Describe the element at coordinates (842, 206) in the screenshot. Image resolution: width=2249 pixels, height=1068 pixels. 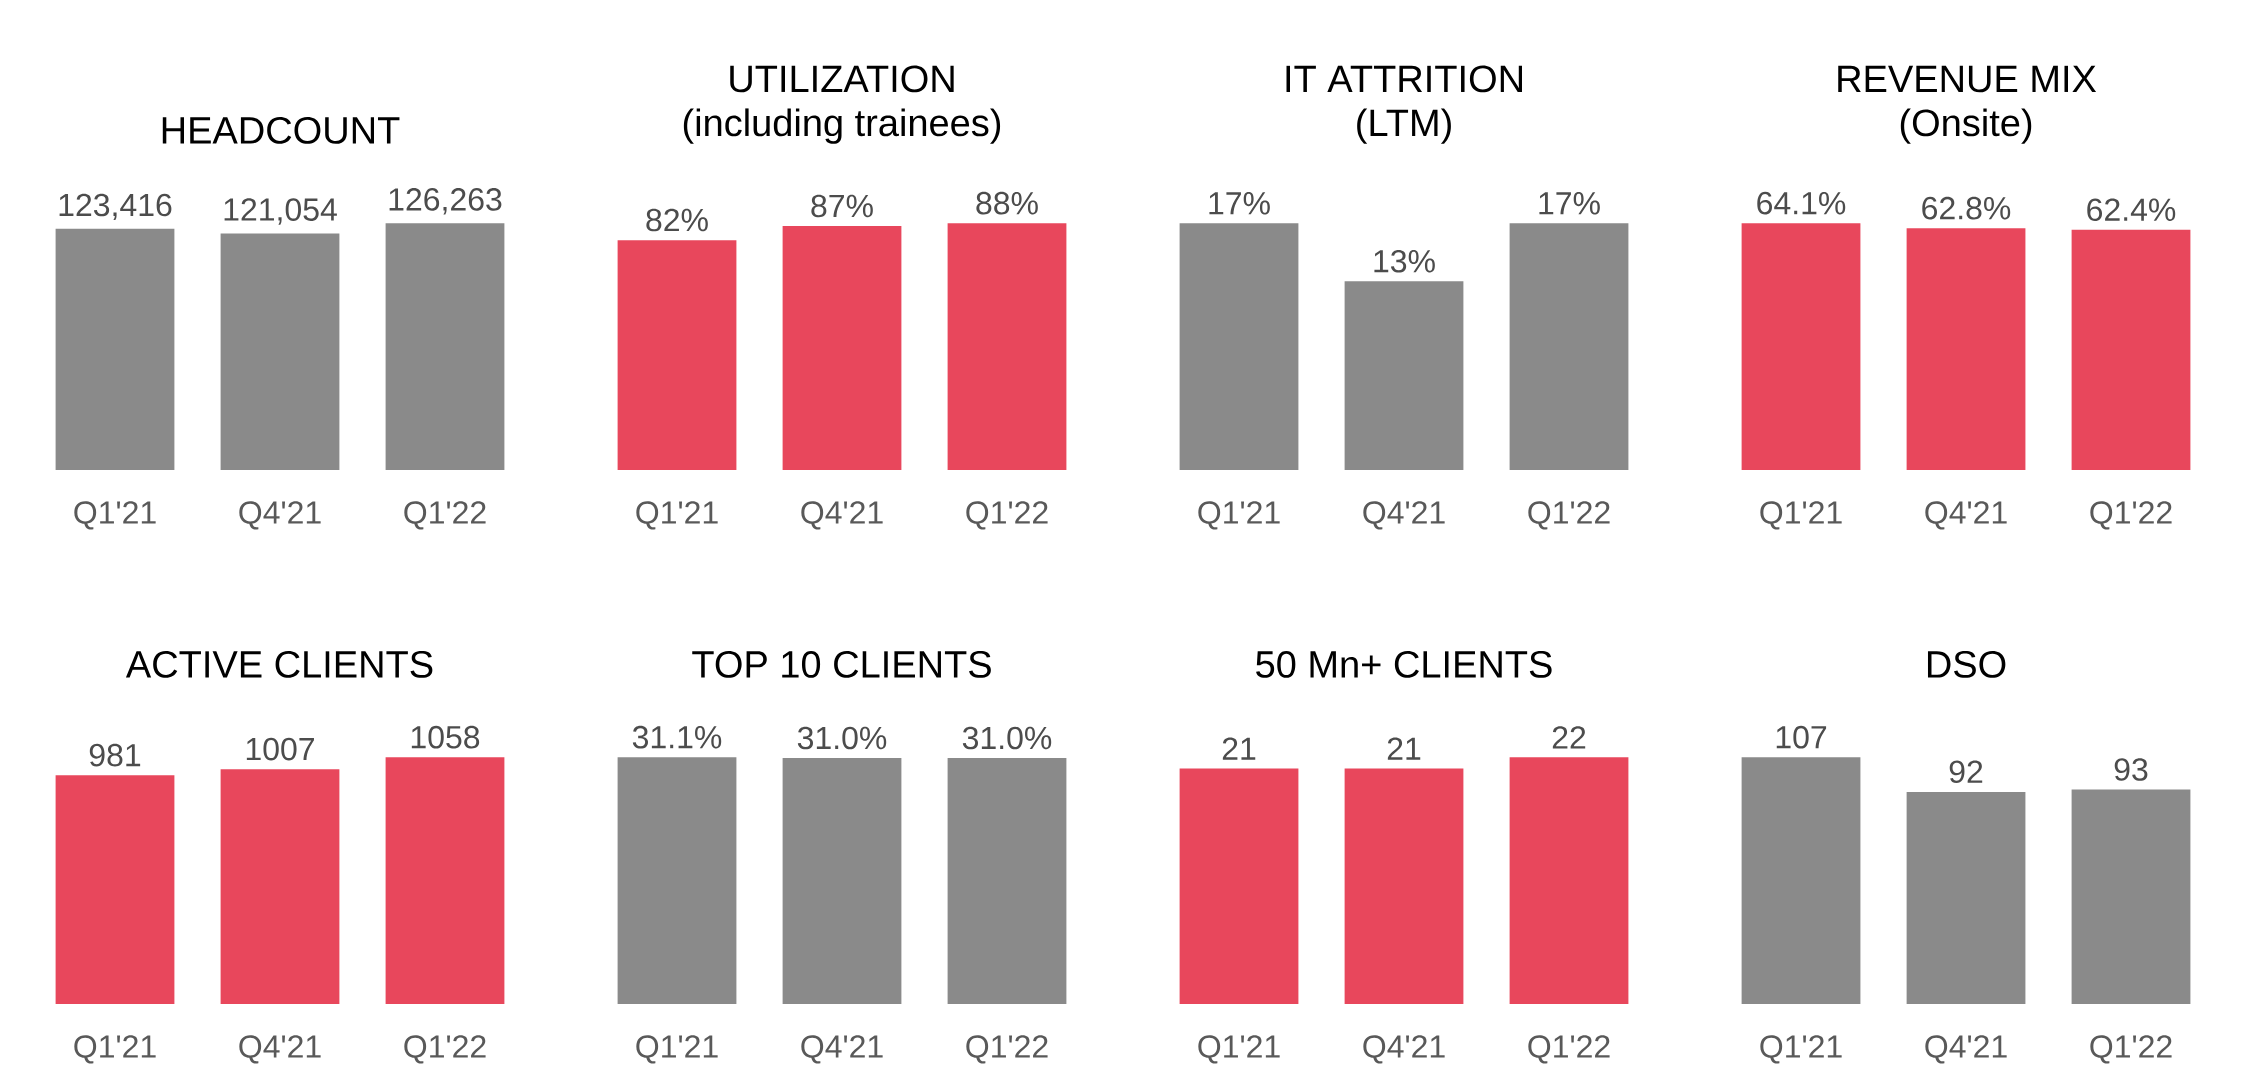
I see `data-label: 87%` at that location.